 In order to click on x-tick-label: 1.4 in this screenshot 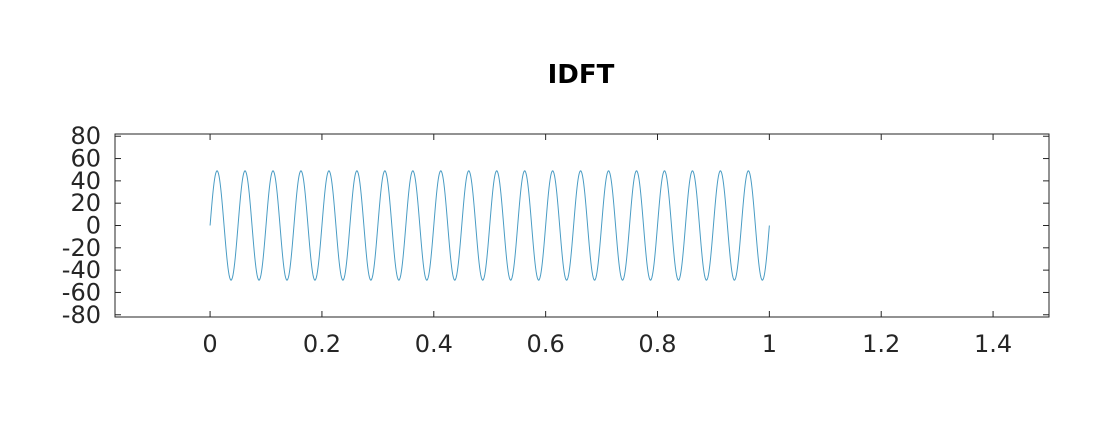, I will do `click(993, 344)`.